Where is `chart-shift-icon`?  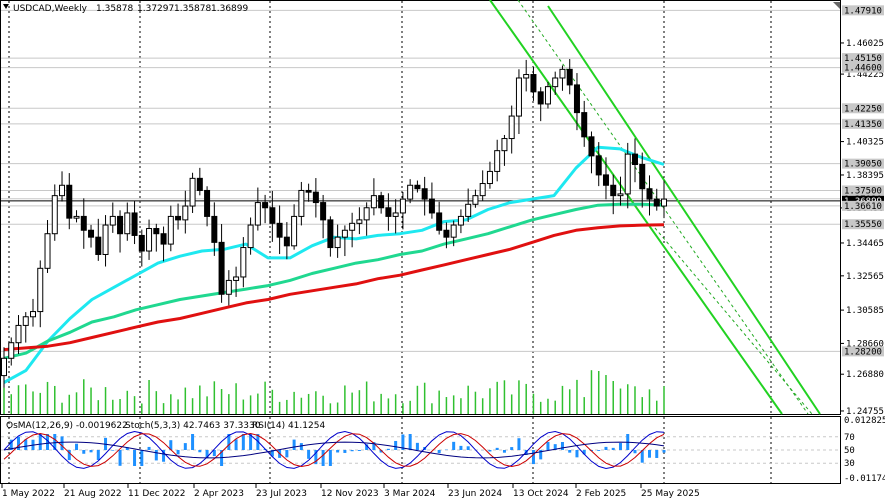 chart-shift-icon is located at coordinates (836, 5).